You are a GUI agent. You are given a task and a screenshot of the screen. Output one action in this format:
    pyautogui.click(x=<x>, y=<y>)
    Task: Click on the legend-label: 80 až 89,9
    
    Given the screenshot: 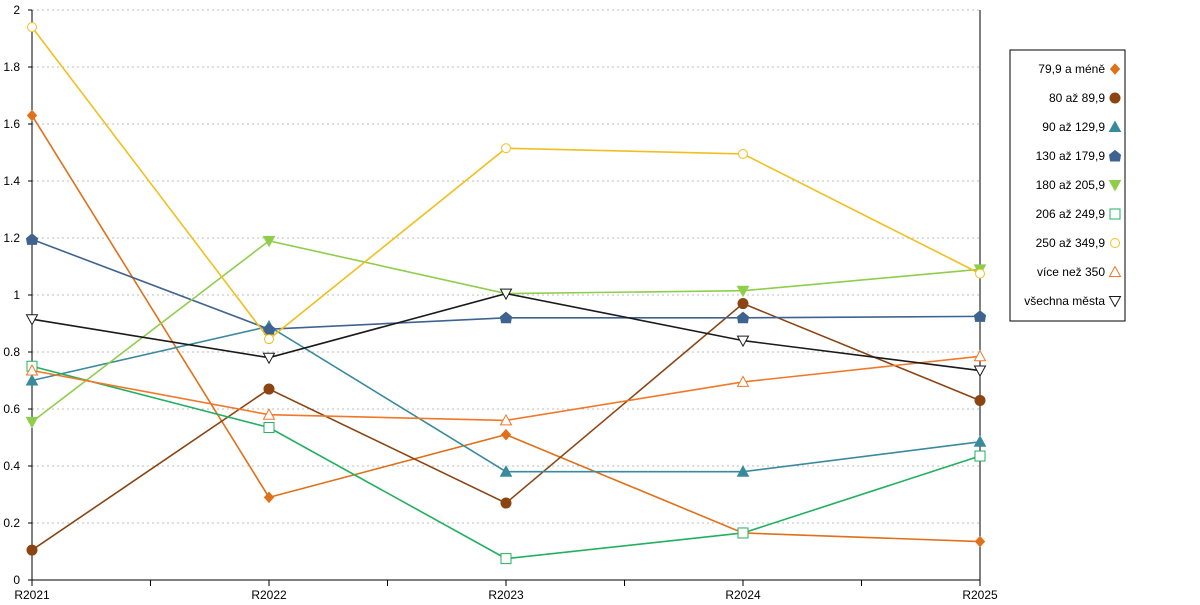 What is the action you would take?
    pyautogui.click(x=1077, y=98)
    